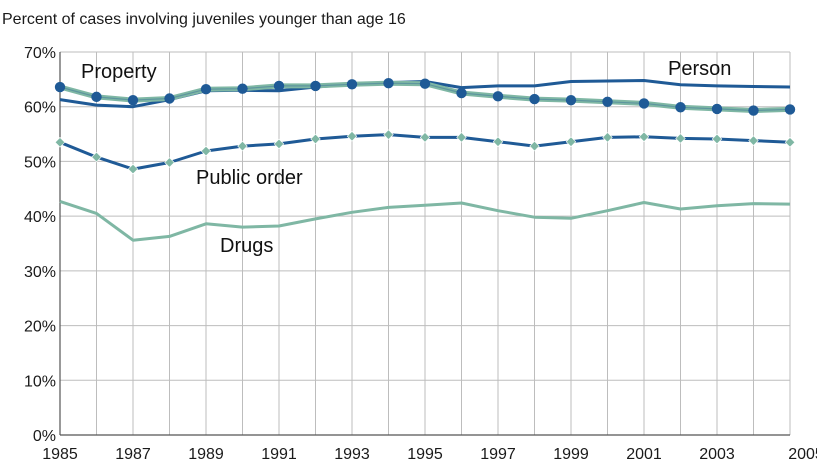 The width and height of the screenshot is (817, 470). I want to click on x-tick-label: 1985, so click(60, 454).